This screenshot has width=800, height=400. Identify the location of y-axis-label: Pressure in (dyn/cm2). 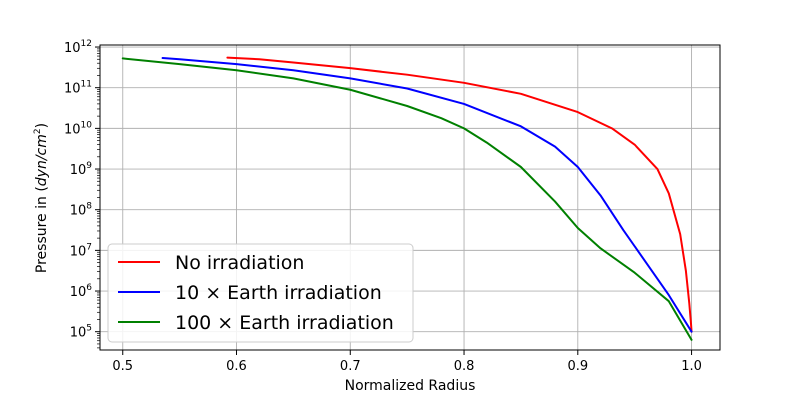
(41, 198).